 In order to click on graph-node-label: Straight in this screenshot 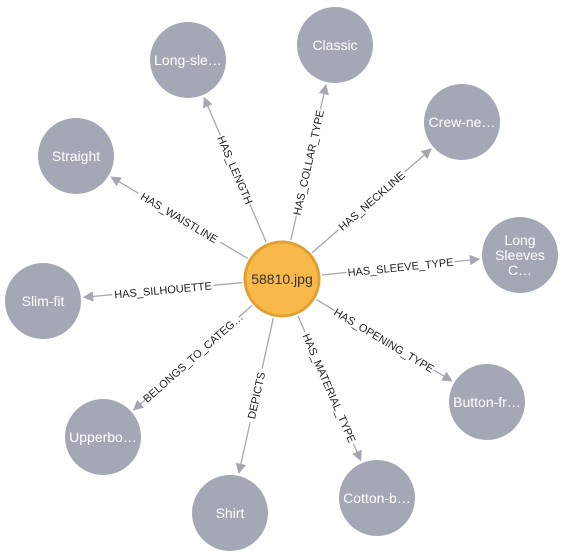, I will do `click(76, 156)`.